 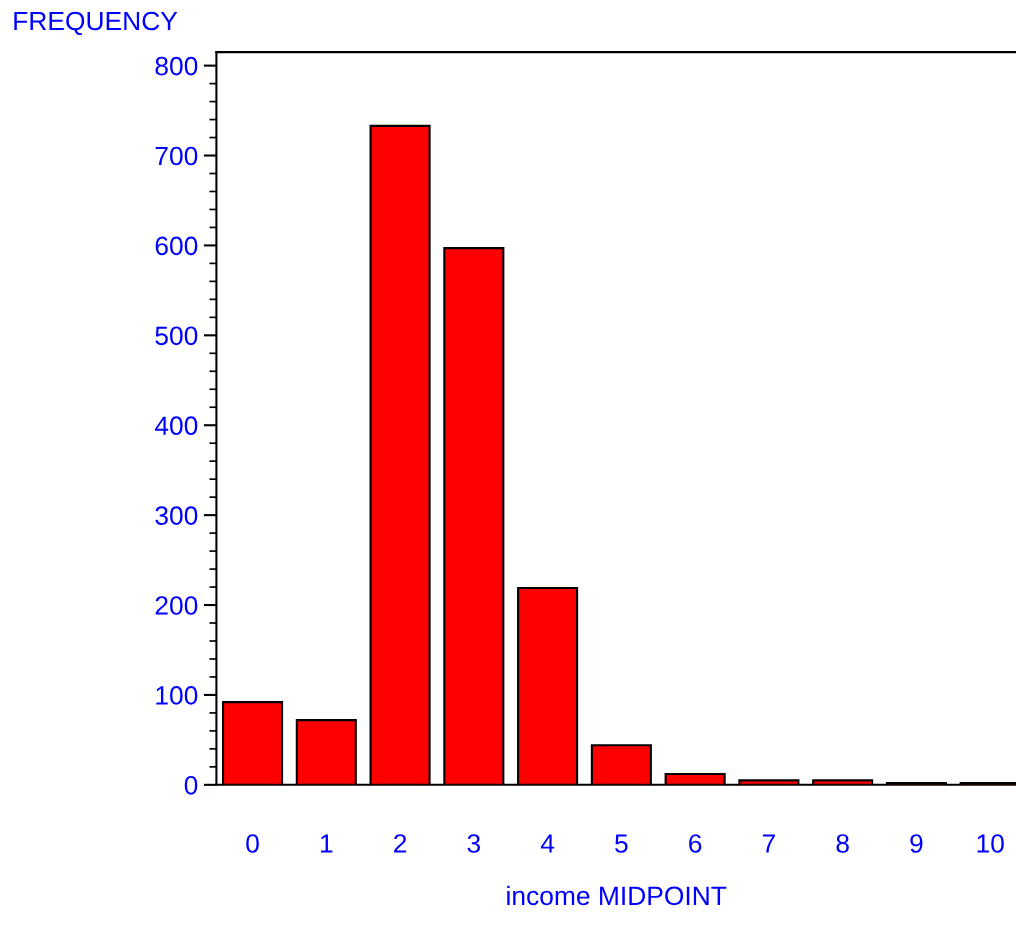 What do you see at coordinates (916, 843) in the screenshot?
I see `x-tick-label: 9` at bounding box center [916, 843].